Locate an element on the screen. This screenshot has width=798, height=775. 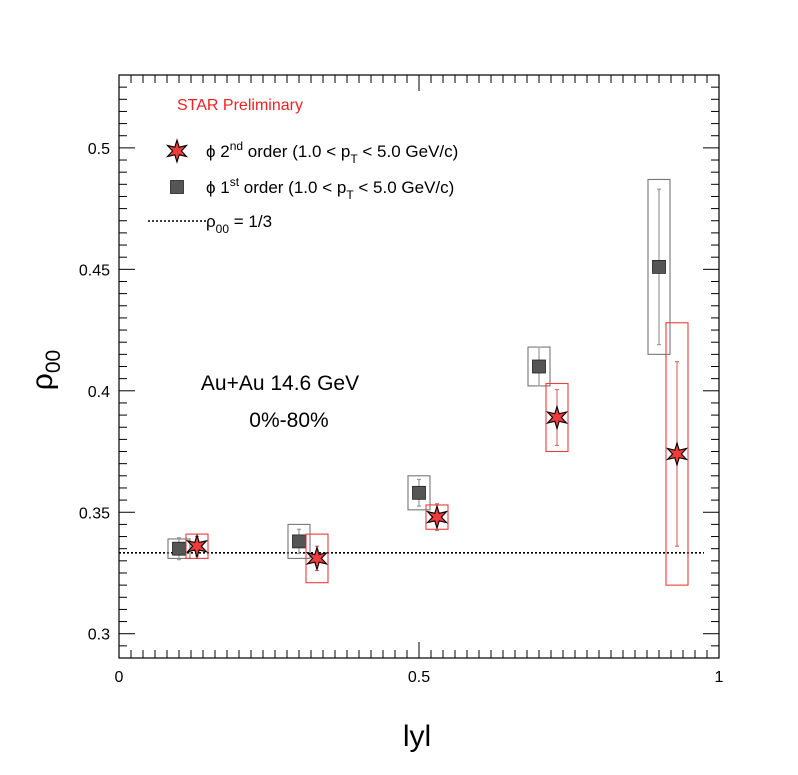
annotation-line1: Au+Au 14.6 GeV is located at coordinates (280, 383).